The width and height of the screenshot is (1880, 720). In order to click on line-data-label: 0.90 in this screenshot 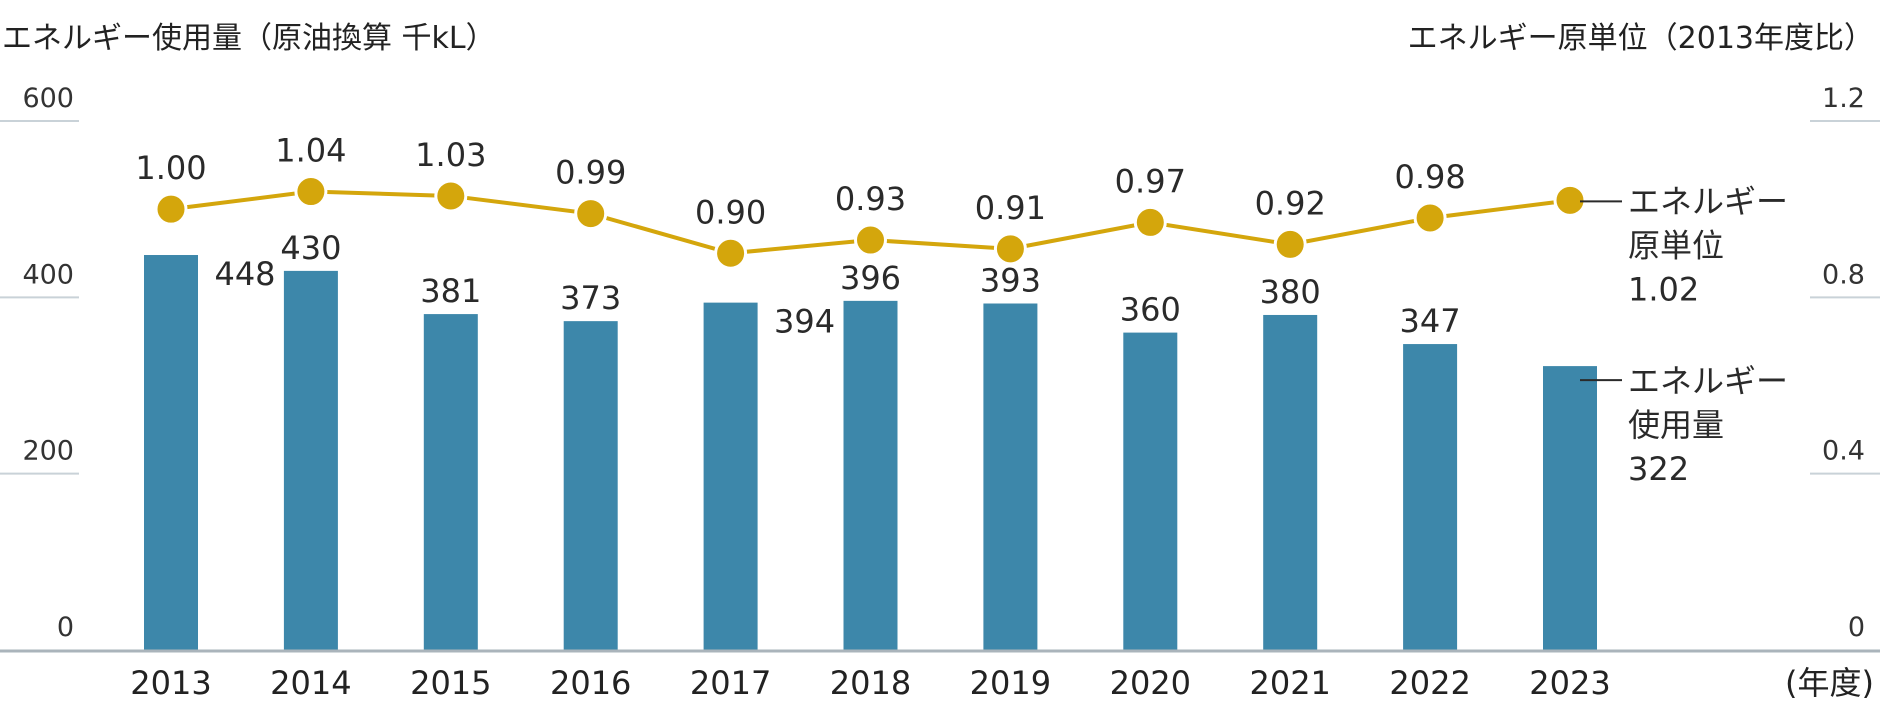, I will do `click(730, 212)`.